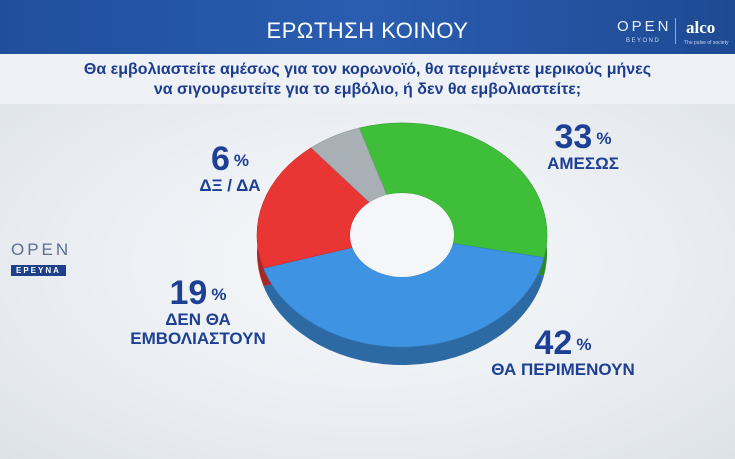  What do you see at coordinates (701, 27) in the screenshot?
I see `alco-logo: alco` at bounding box center [701, 27].